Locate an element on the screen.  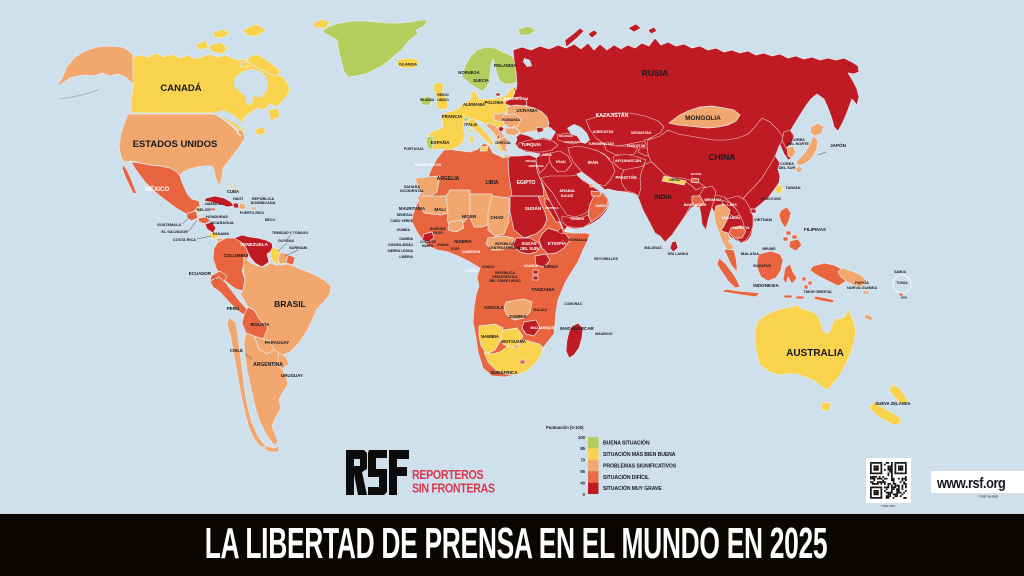
svg-text: YIBUTI is located at coordinates (567, 231).